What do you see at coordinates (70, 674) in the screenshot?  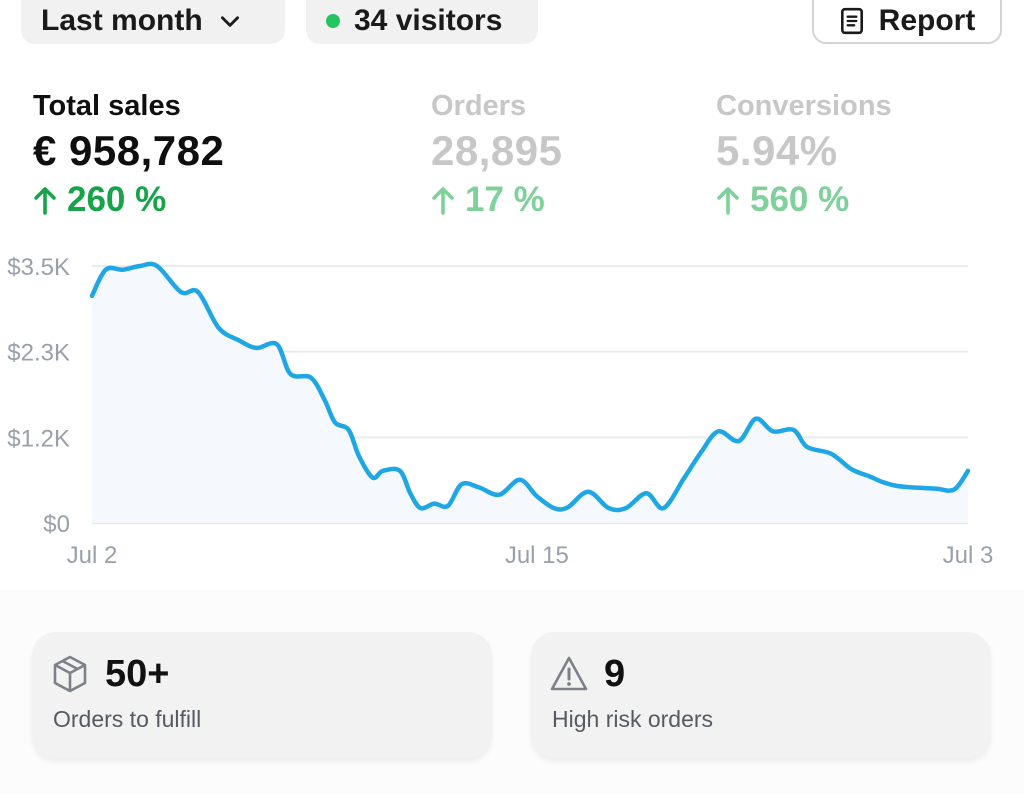 I see `package-icon` at bounding box center [70, 674].